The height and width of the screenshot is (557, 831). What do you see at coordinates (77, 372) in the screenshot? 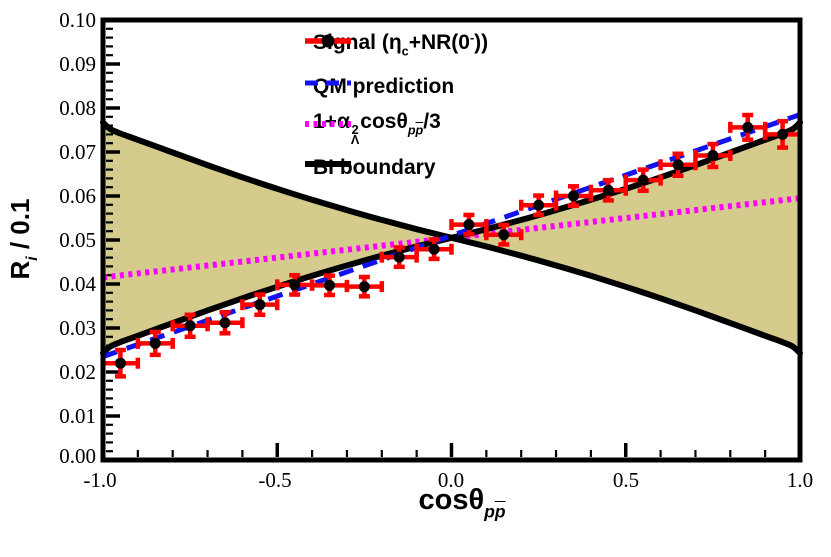
I see `y-tick-label: 0.02` at bounding box center [77, 372].